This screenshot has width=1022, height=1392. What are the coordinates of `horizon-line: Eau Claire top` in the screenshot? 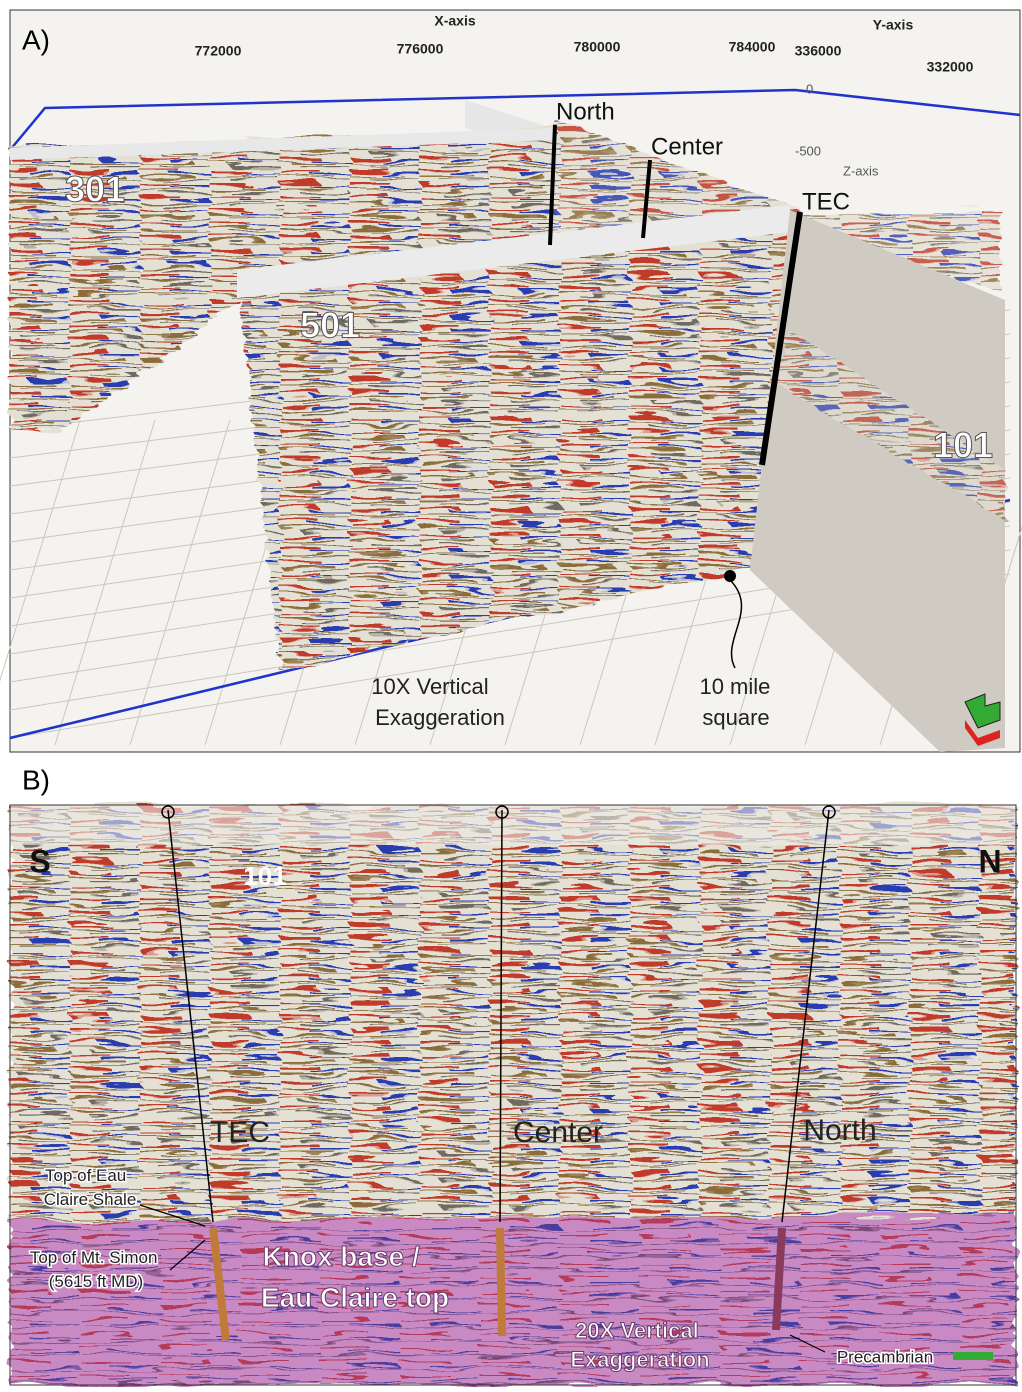 It's located at (355, 1297).